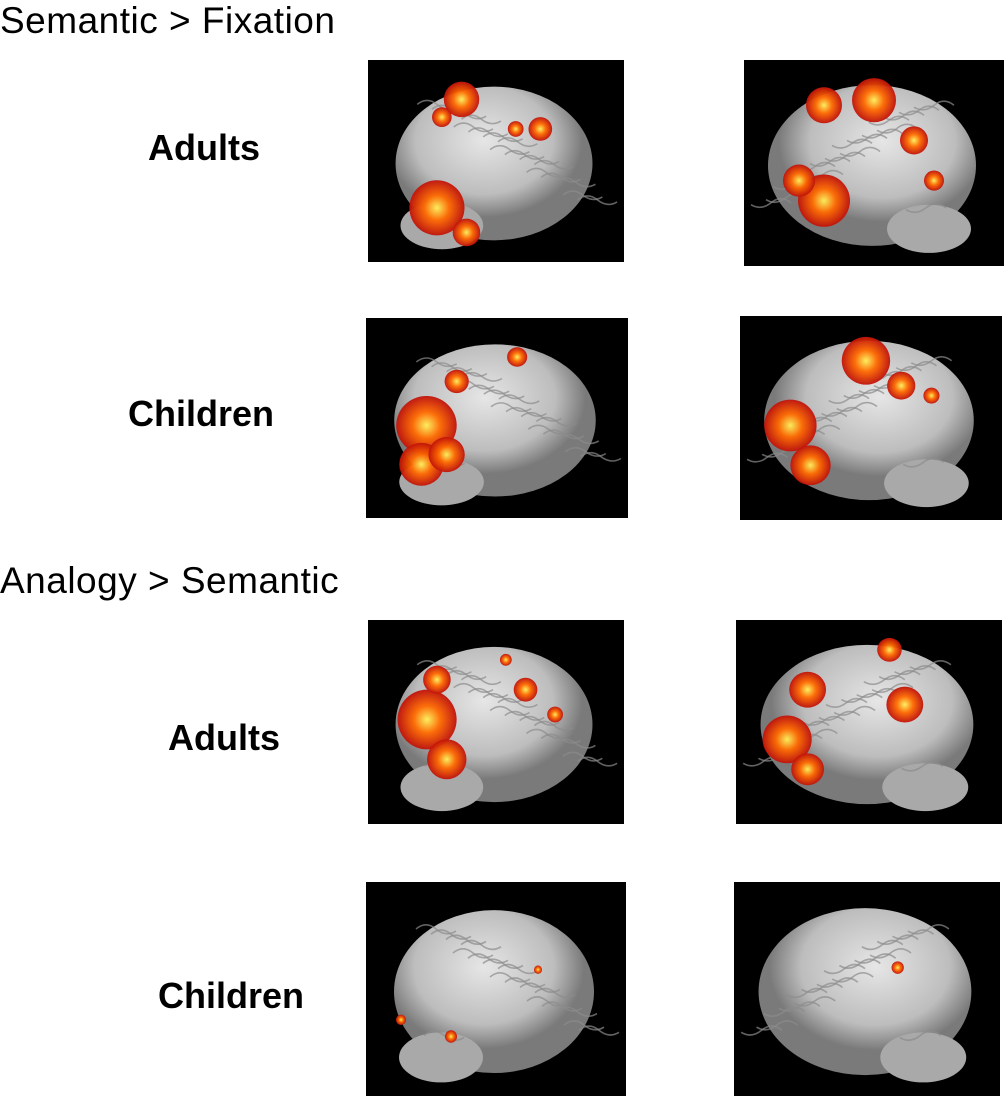  Describe the element at coordinates (168, 20) in the screenshot. I see `section-title-semantic-fixation: Semantic > Fixation` at that location.